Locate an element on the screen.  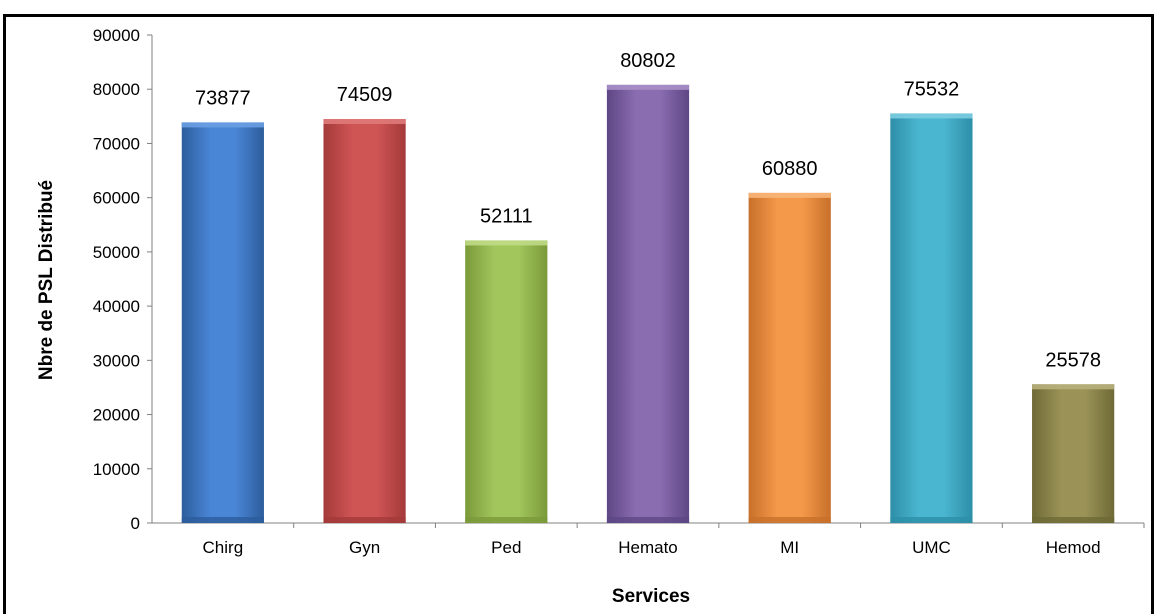
y-tick-label: 30000 is located at coordinates (116, 360).